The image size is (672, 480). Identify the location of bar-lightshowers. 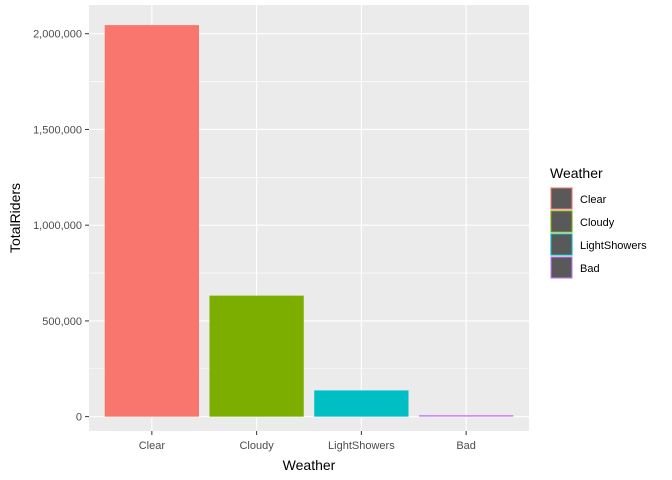
(361, 403).